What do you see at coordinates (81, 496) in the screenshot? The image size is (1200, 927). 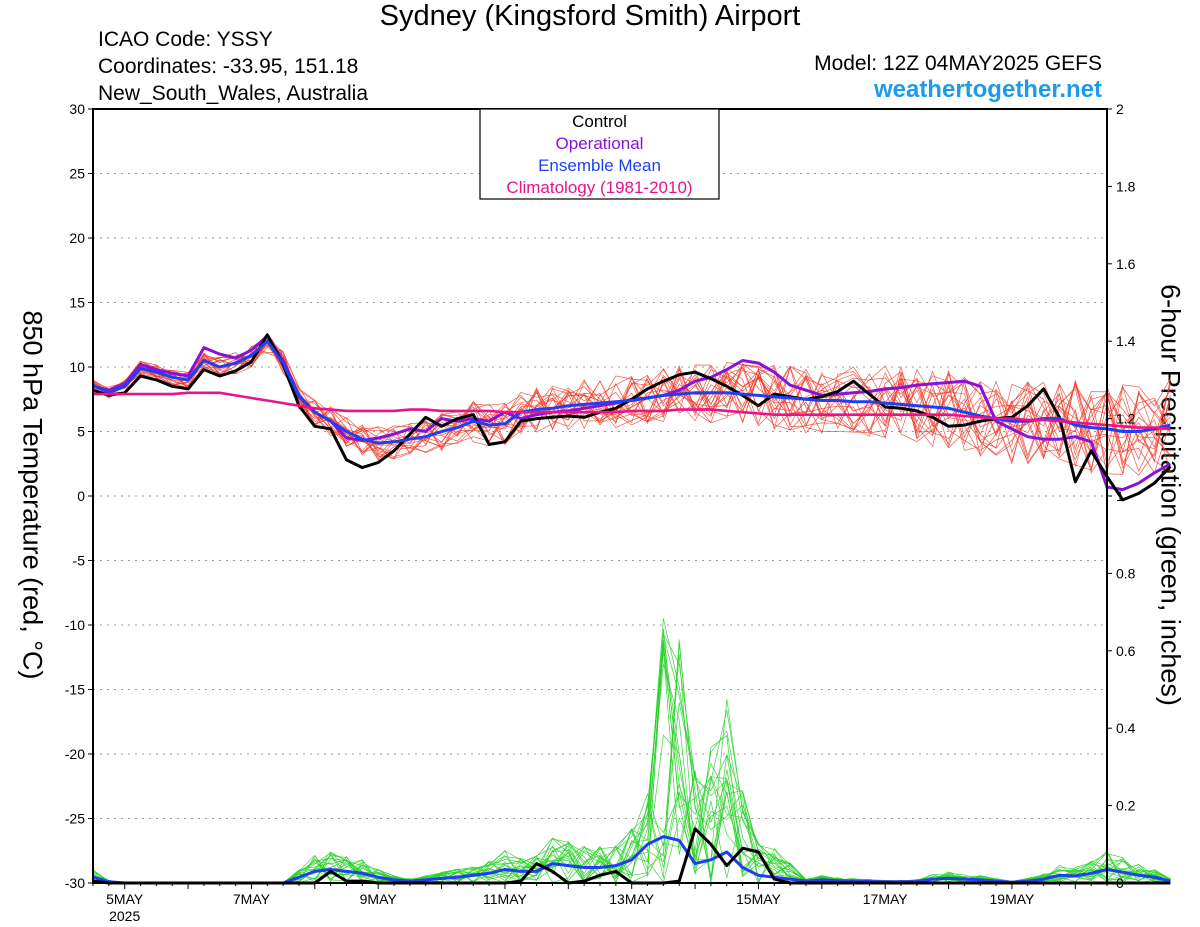 I see `y-tick-label: 0` at bounding box center [81, 496].